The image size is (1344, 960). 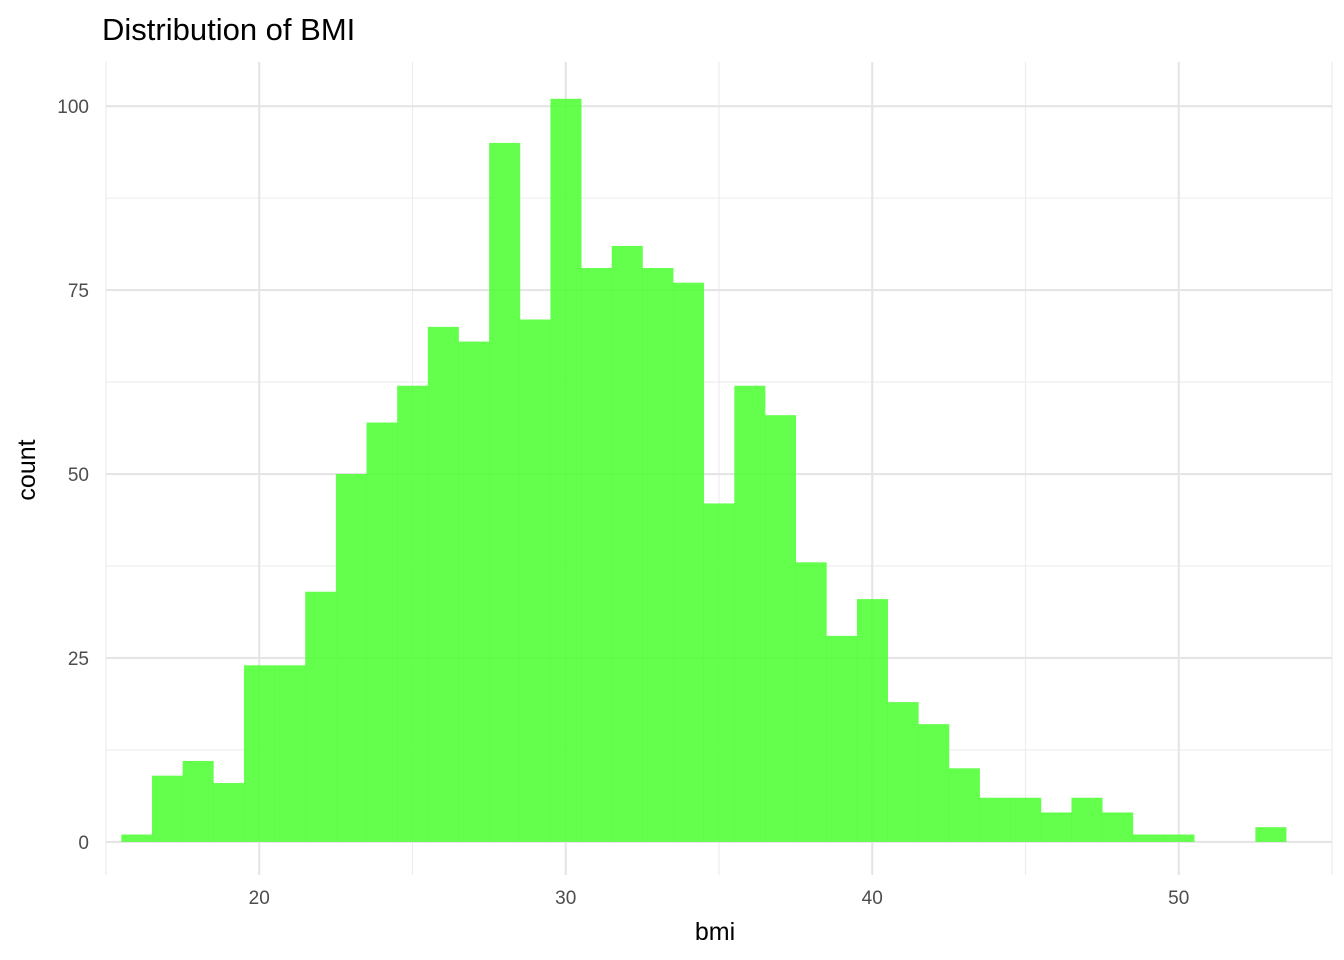 I want to click on x-tick-label: 20, so click(x=259, y=898).